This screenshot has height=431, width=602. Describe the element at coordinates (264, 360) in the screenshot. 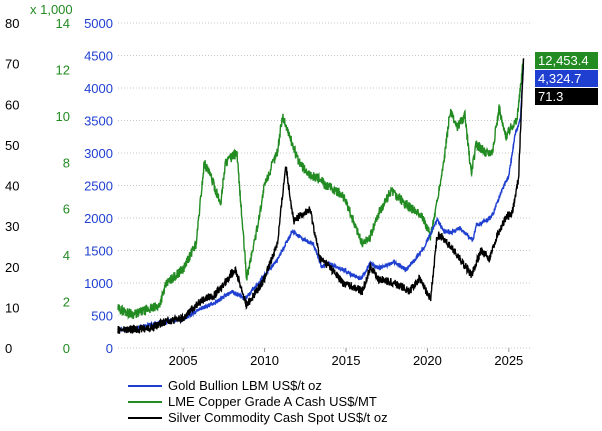

I see `x-tick-label-2010: 2010` at that location.